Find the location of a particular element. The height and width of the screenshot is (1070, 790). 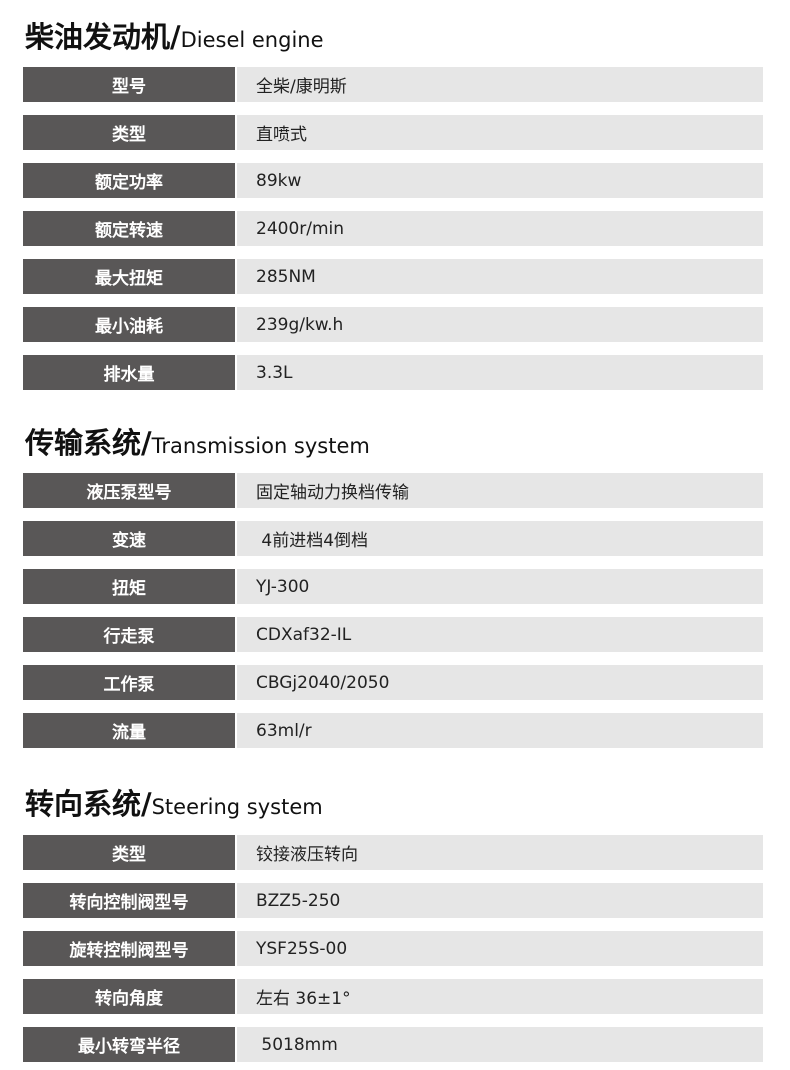

section-title-zh: 传输系统/ is located at coordinates (88, 443).